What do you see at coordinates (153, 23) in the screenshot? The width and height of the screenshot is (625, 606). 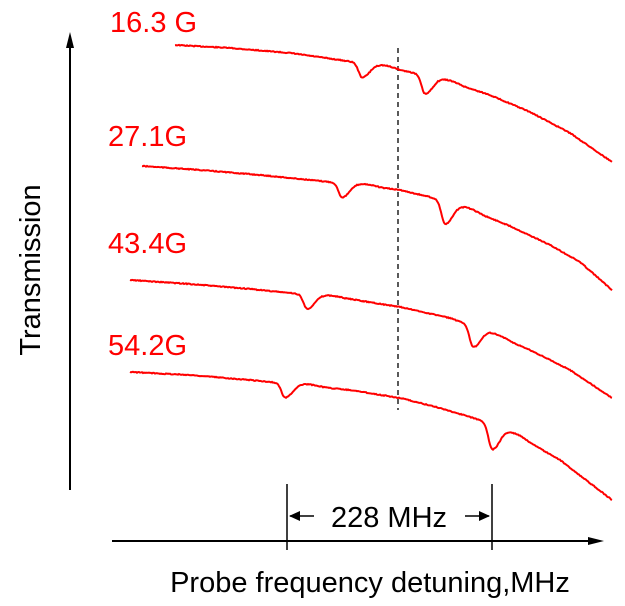 I see `curve-label-1: 16.3 G` at bounding box center [153, 23].